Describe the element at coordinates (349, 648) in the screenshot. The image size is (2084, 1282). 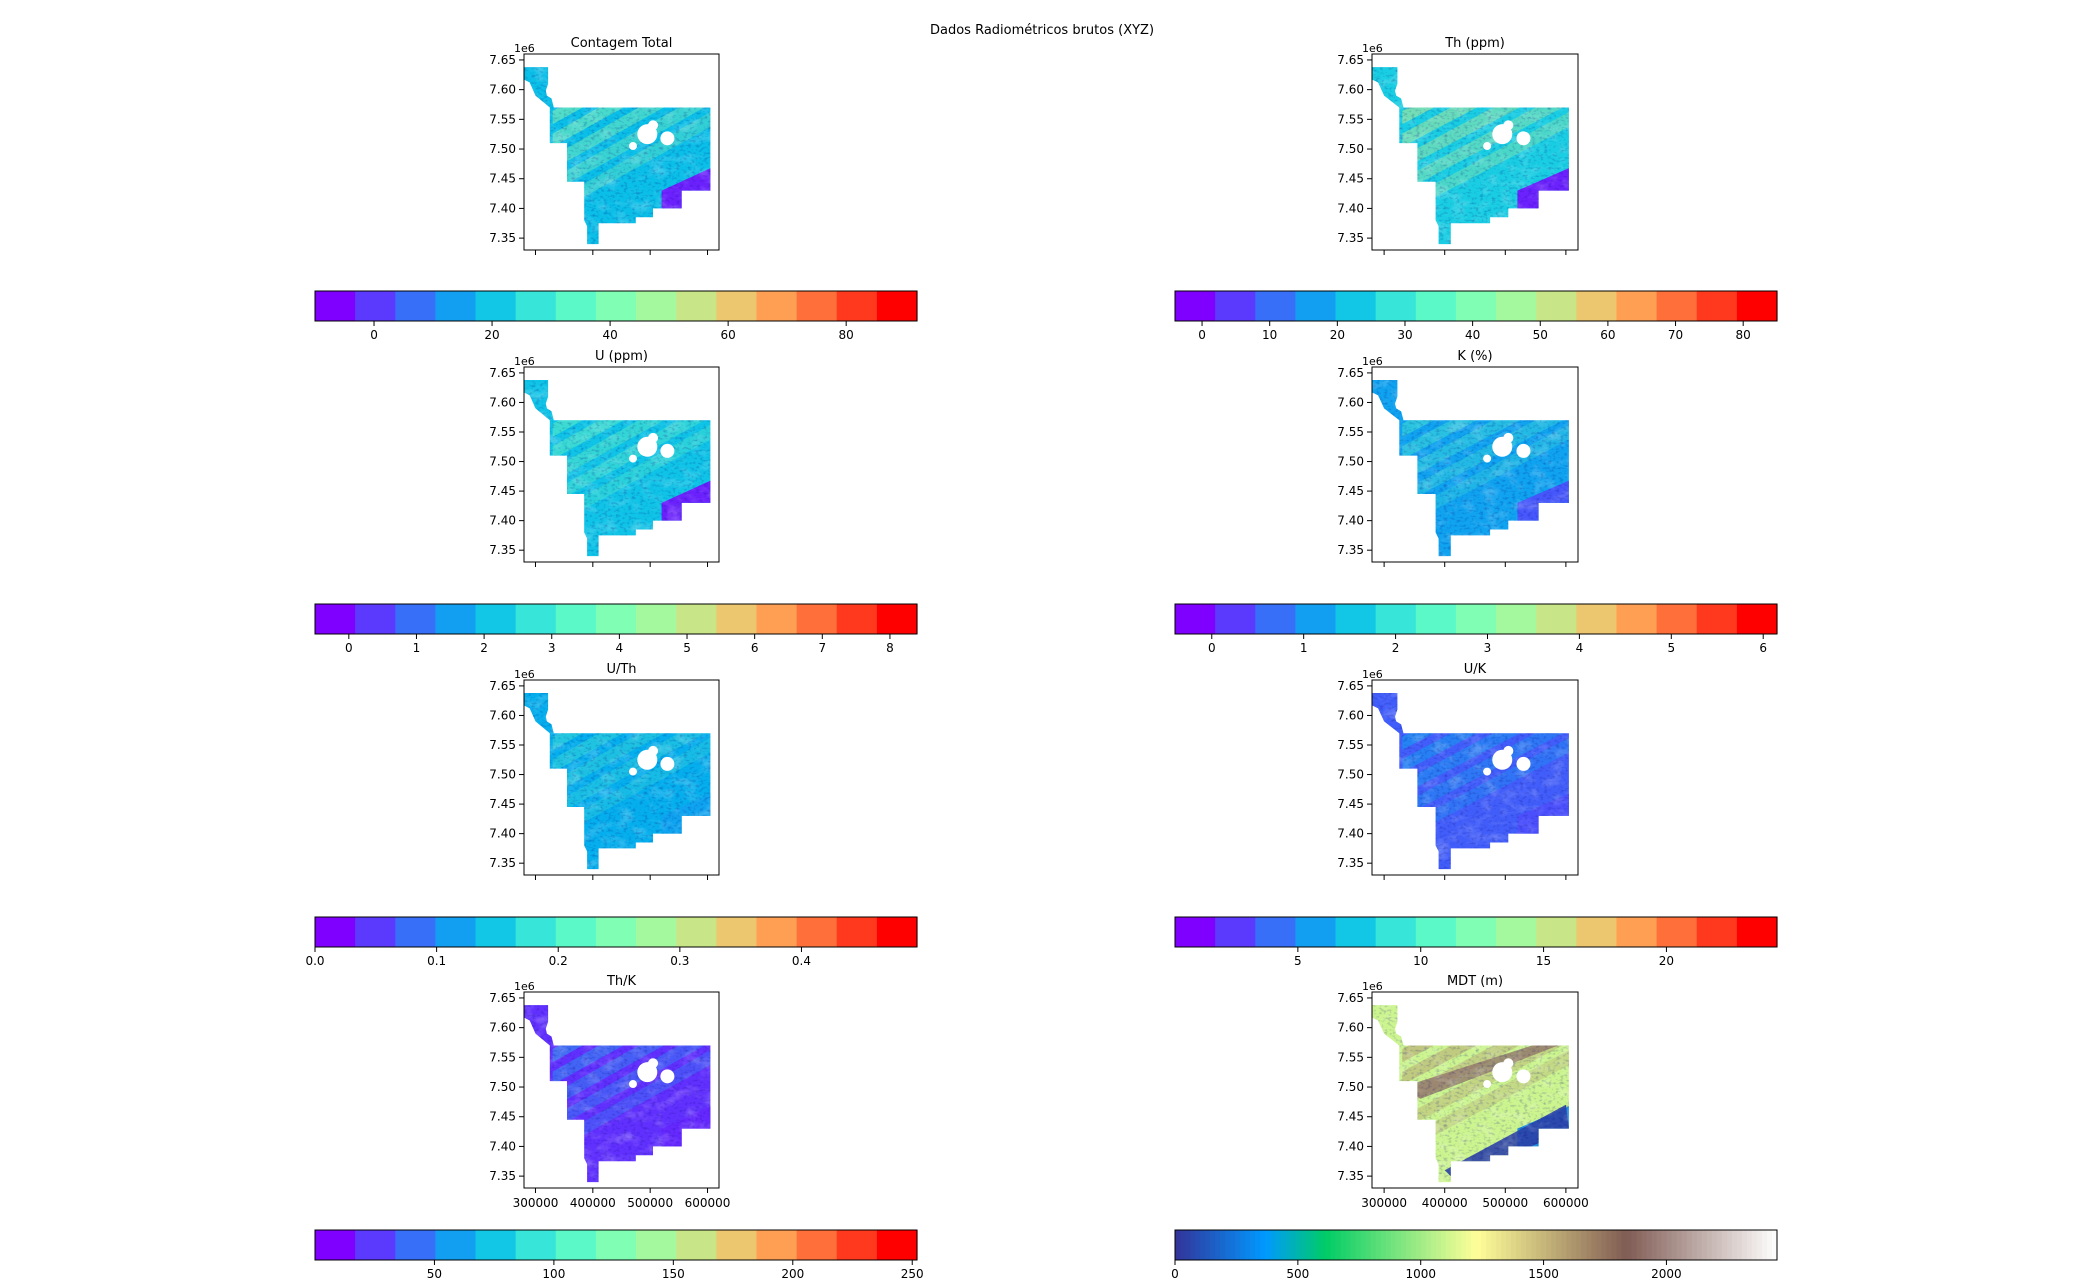
I see `colorbar-tick-label: 0` at that location.